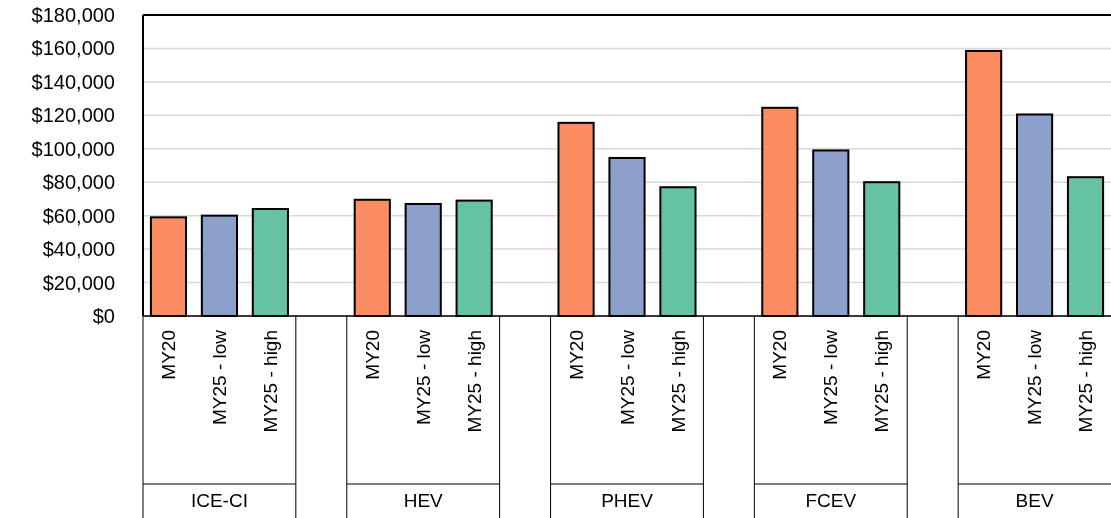 This screenshot has width=1111, height=518. Describe the element at coordinates (73, 81) in the screenshot. I see `y-tick-label: $140,000` at that location.